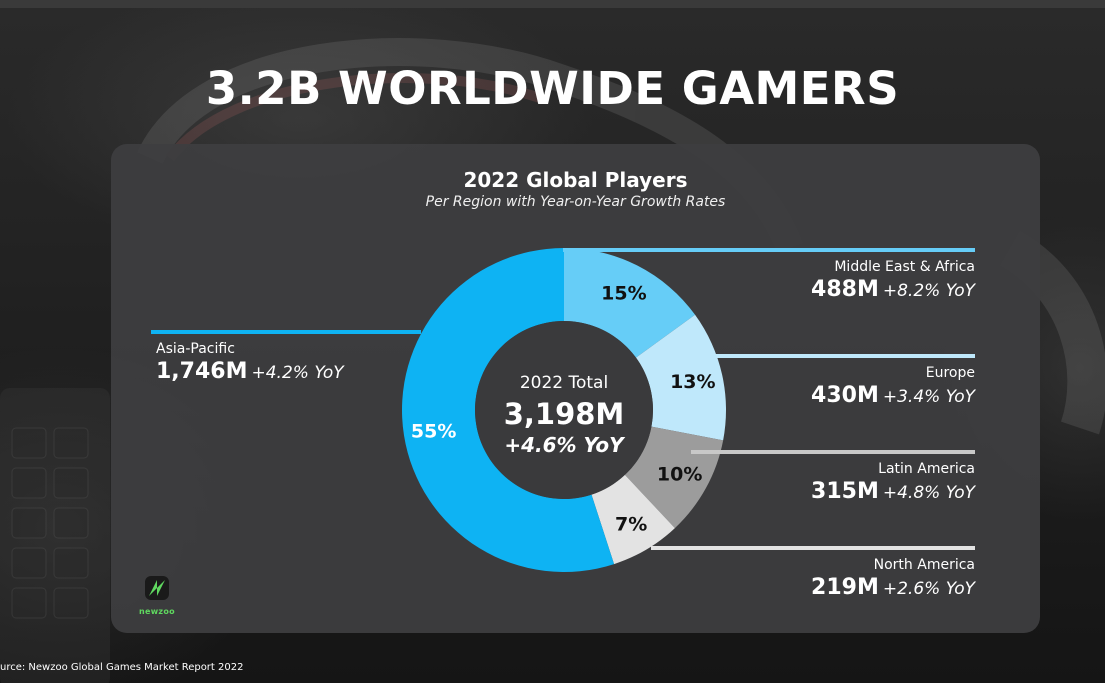 This screenshot has height=683, width=1105. What do you see at coordinates (893, 482) in the screenshot?
I see `legend-latin-america: Latin America 315M +4.8% YoY` at bounding box center [893, 482].